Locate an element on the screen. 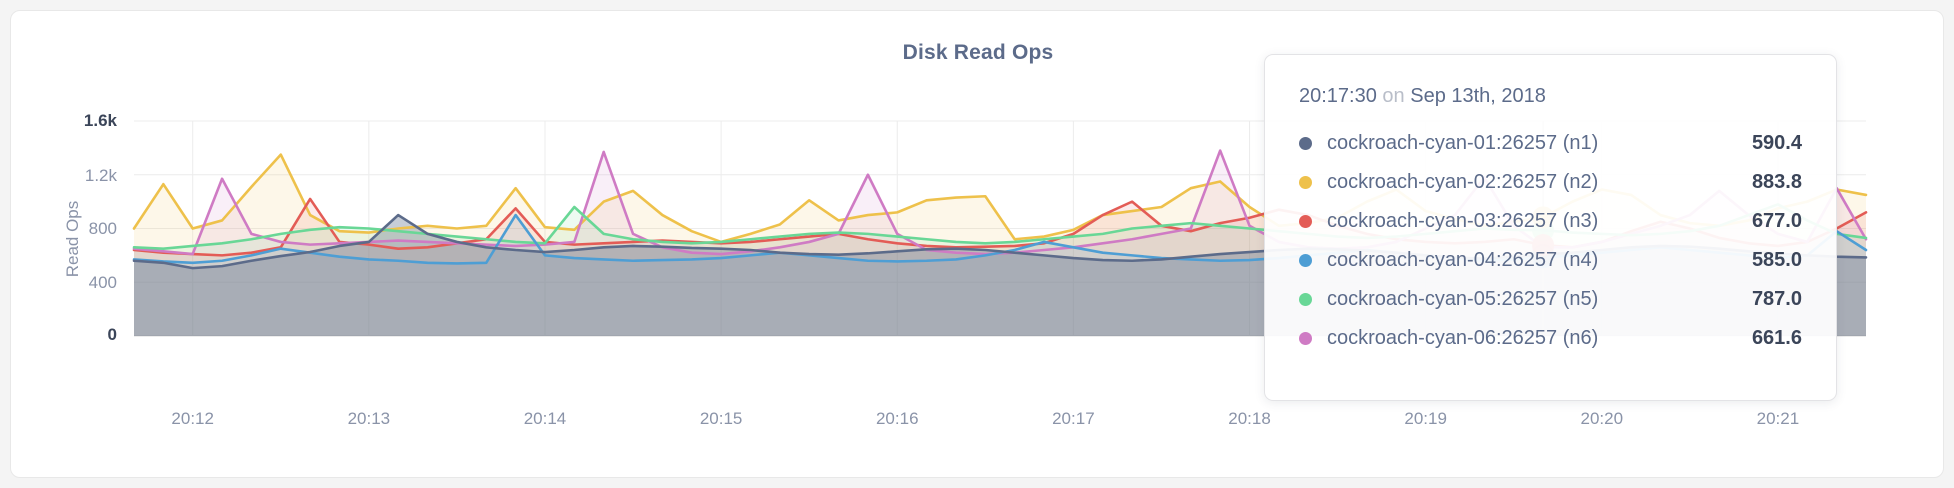  tooltip-series-value: 661.6 is located at coordinates (1776, 338).